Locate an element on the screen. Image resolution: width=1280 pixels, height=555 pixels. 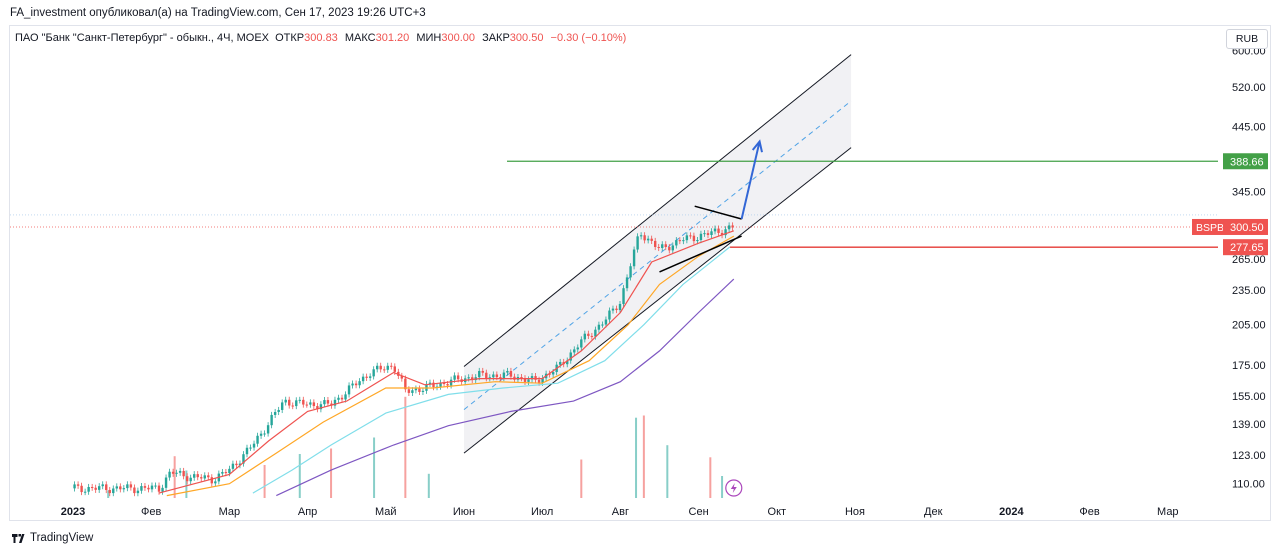
open-label: ОТКР is located at coordinates (290, 38).